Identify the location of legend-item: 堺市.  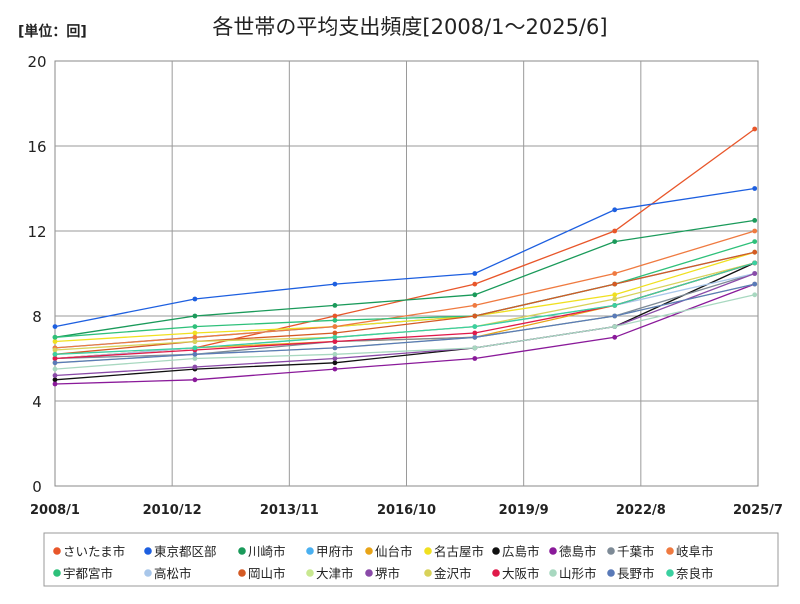
(382, 573).